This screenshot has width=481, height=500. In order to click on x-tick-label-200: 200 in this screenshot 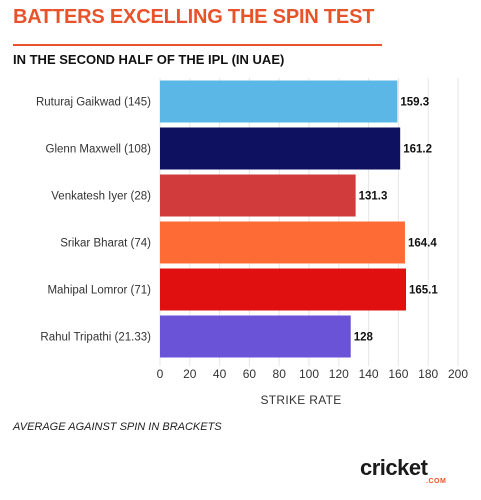, I will do `click(458, 374)`.